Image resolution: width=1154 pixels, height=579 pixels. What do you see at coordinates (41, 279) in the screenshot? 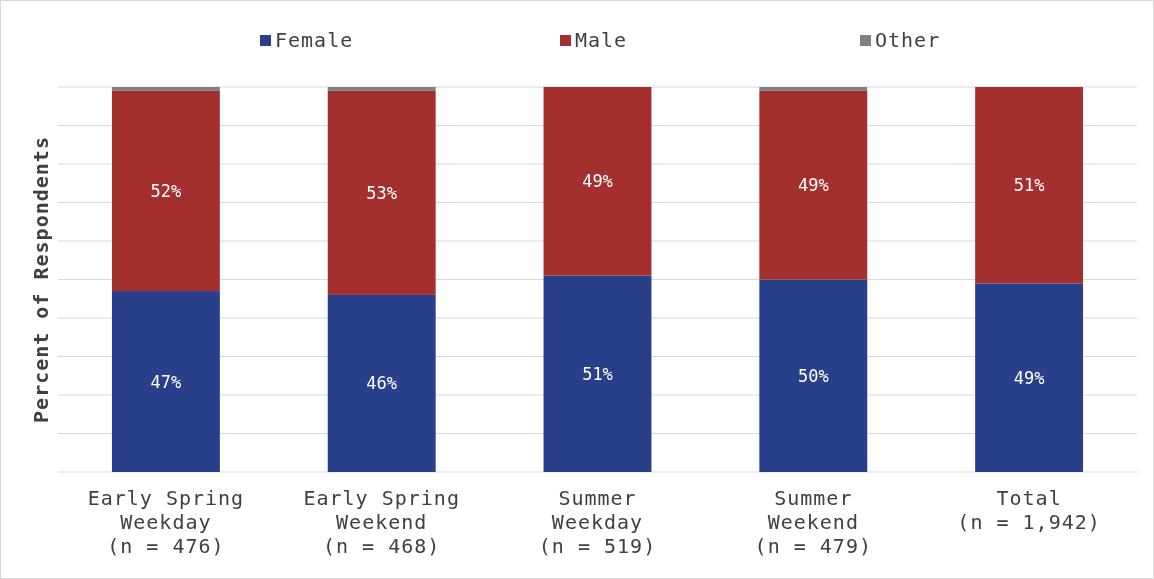
I see `y-axis-title: Percent of Respondents` at bounding box center [41, 279].